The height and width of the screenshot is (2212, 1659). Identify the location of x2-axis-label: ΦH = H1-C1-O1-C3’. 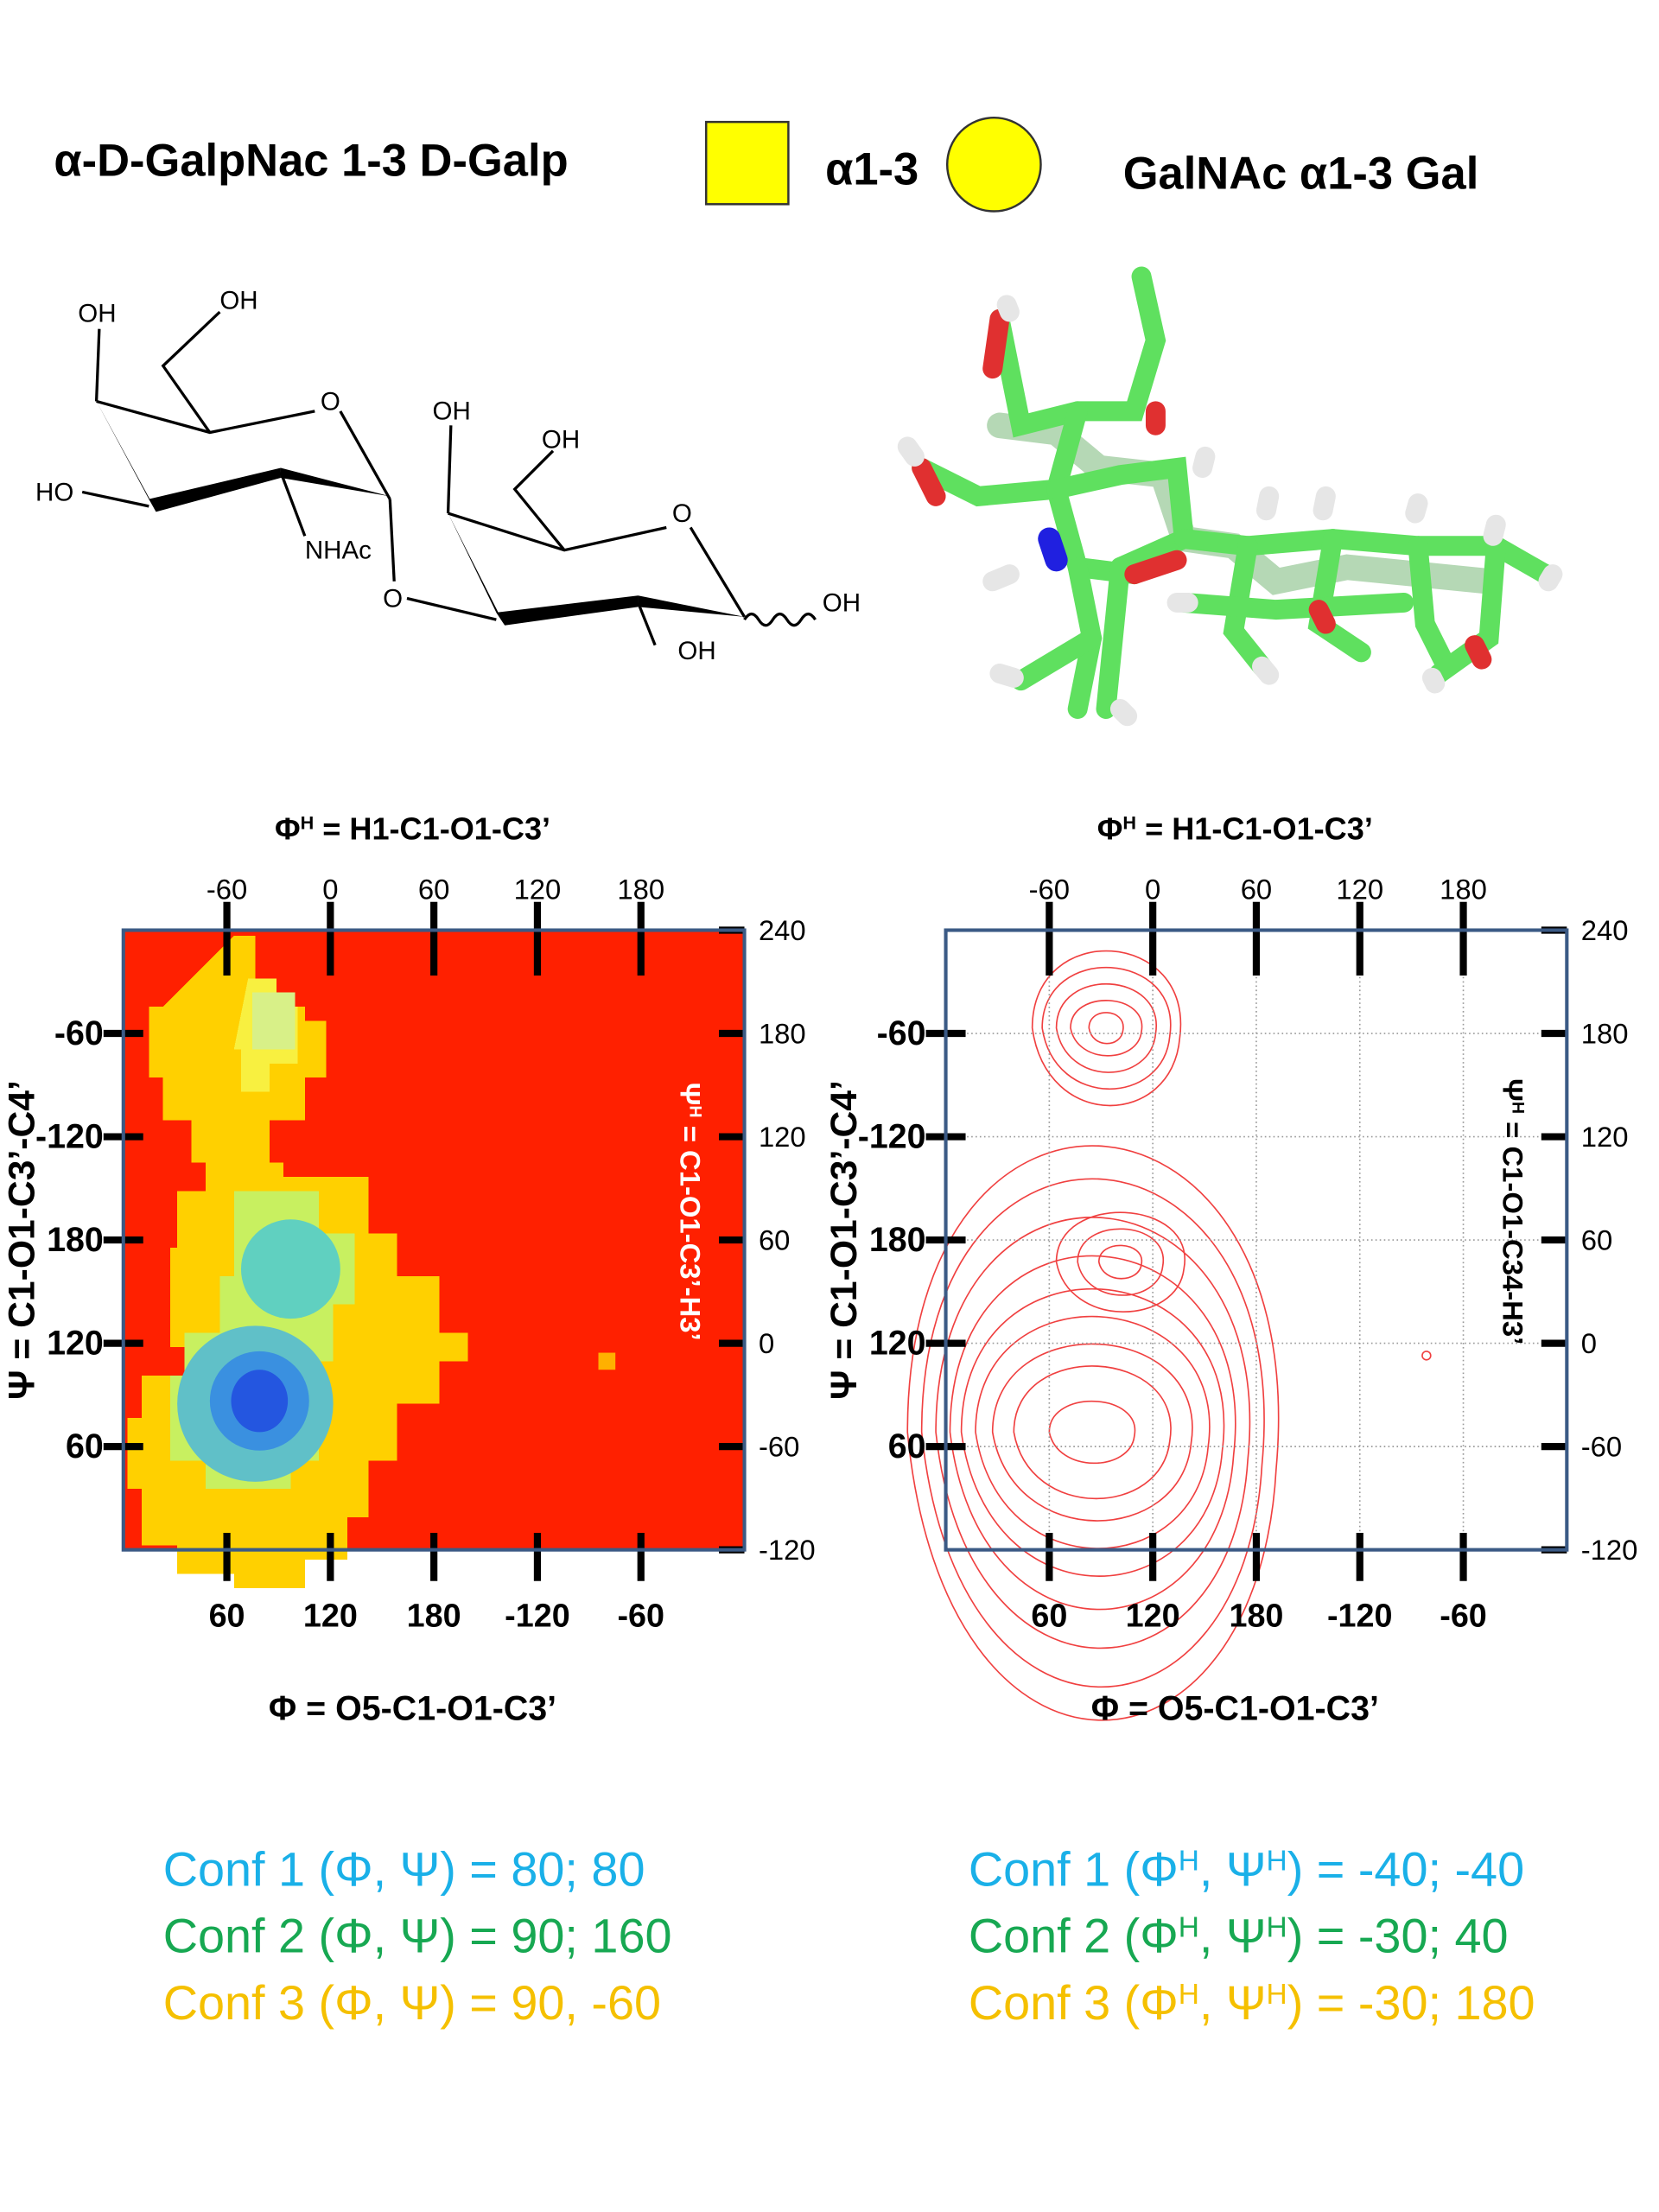
(1235, 828).